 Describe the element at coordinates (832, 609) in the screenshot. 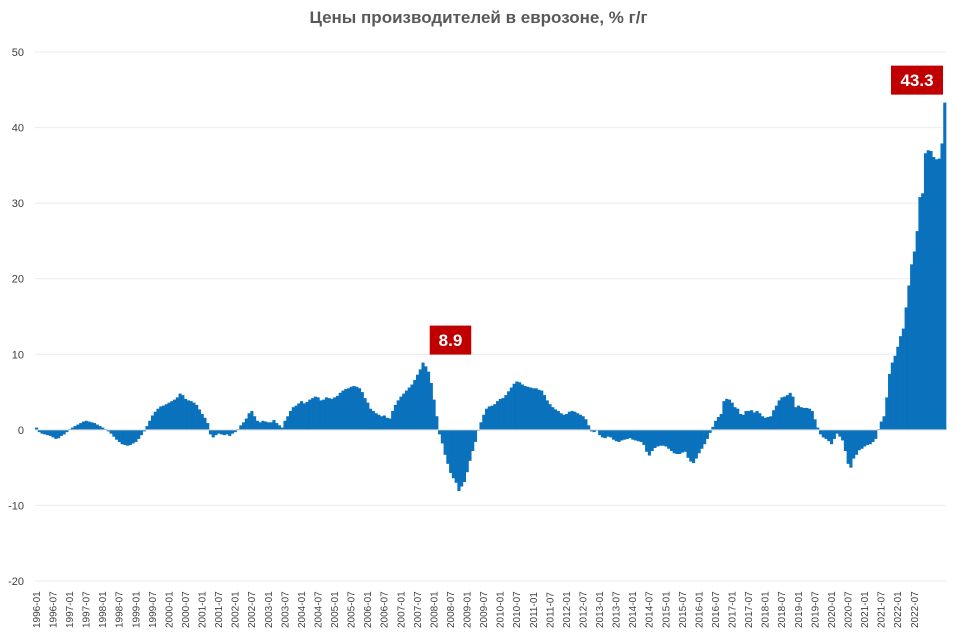

I see `x-tick-label: 2020-01` at that location.